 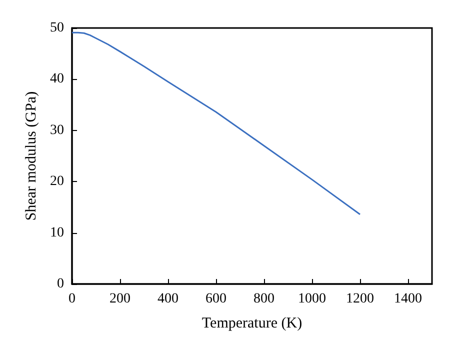 I want to click on y-axis-title: Shear modulus (GPa), so click(x=32, y=156).